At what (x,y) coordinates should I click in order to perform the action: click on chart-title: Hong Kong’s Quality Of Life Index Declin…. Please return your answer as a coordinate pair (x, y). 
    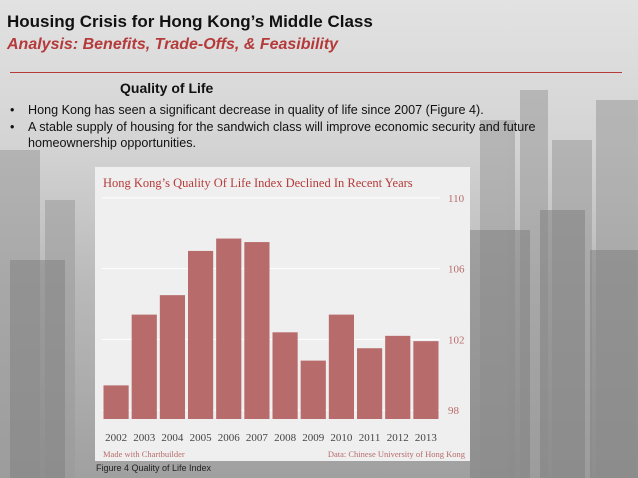
    Looking at the image, I should click on (258, 183).